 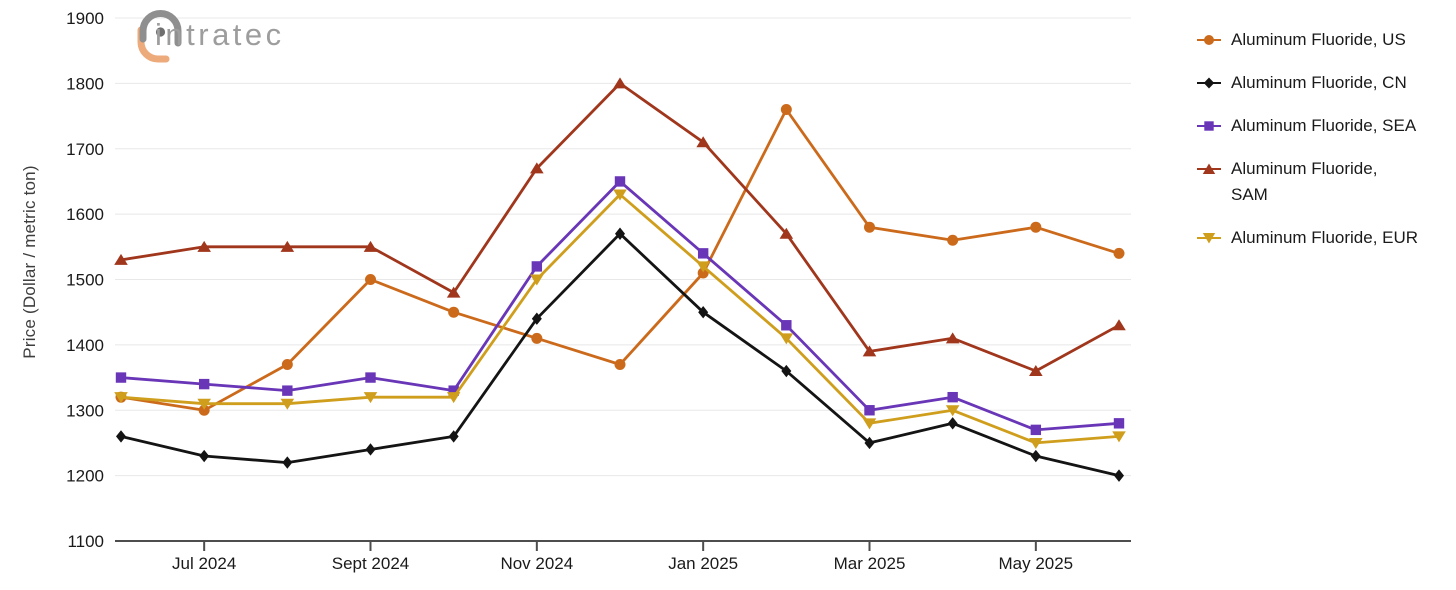 What do you see at coordinates (85, 83) in the screenshot?
I see `y-tick-label: 1800` at bounding box center [85, 83].